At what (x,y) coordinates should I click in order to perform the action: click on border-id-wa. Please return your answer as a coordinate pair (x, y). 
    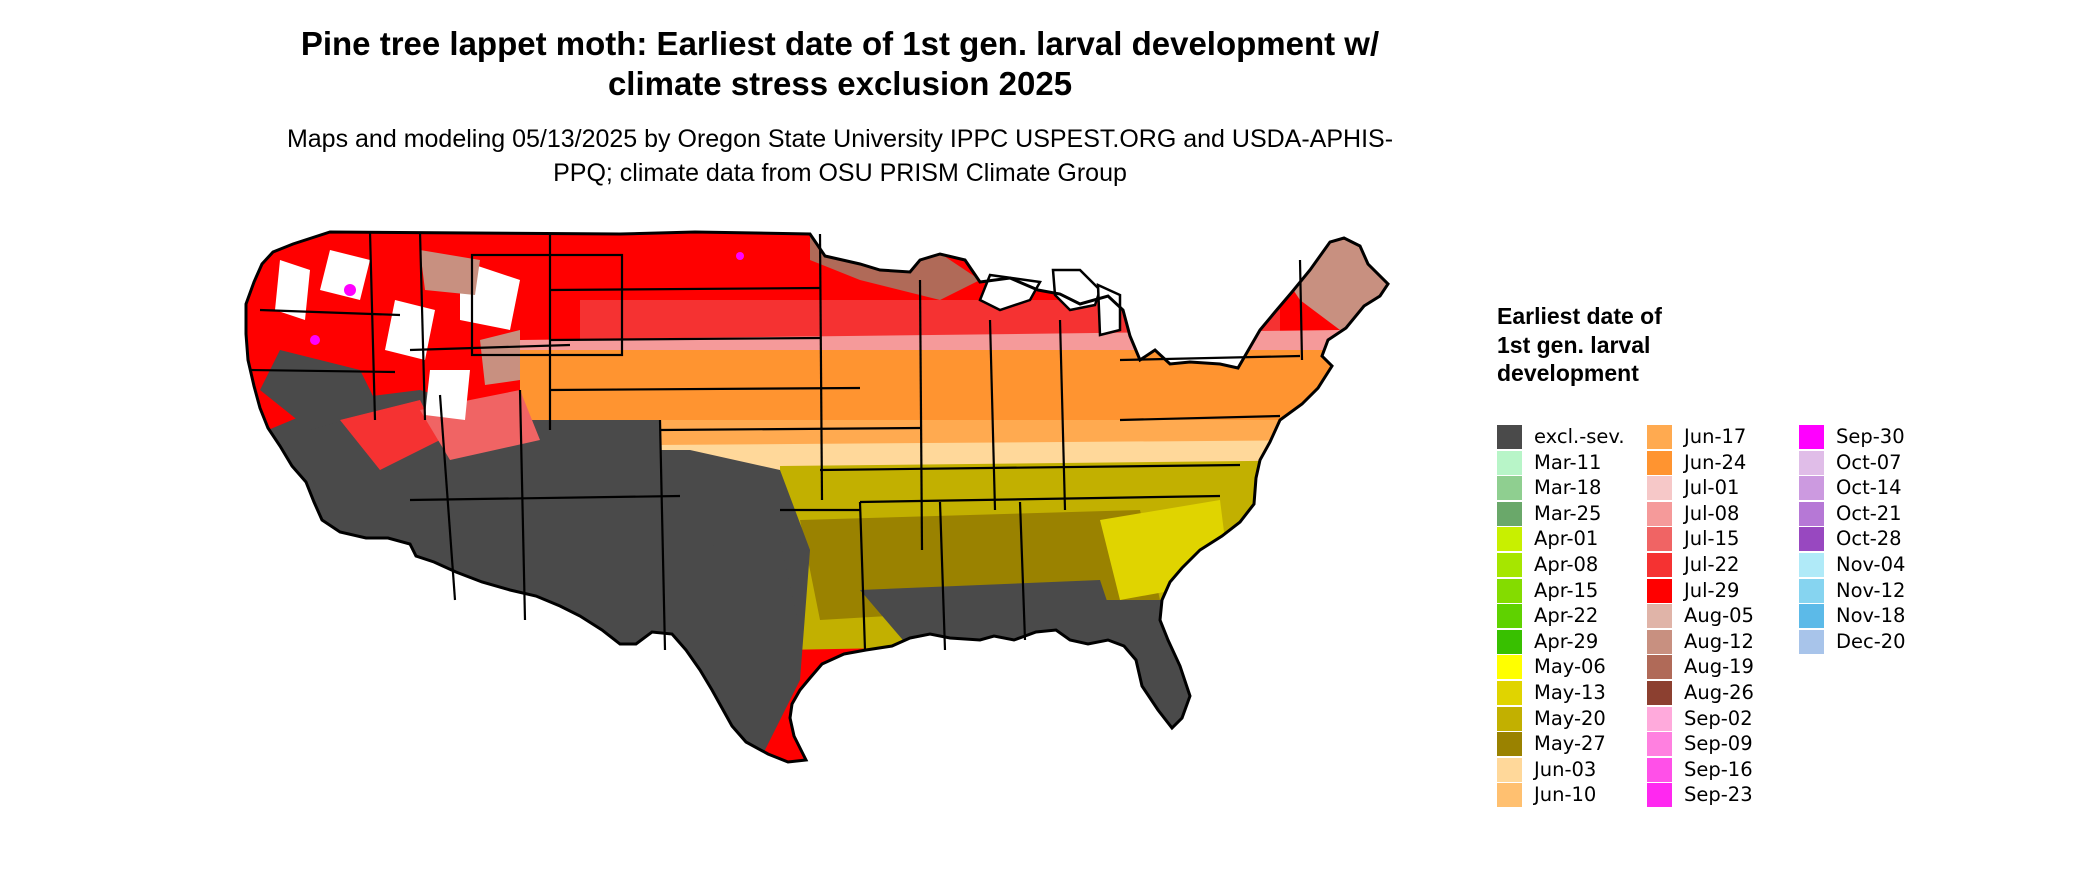
    Looking at the image, I should click on (372, 326).